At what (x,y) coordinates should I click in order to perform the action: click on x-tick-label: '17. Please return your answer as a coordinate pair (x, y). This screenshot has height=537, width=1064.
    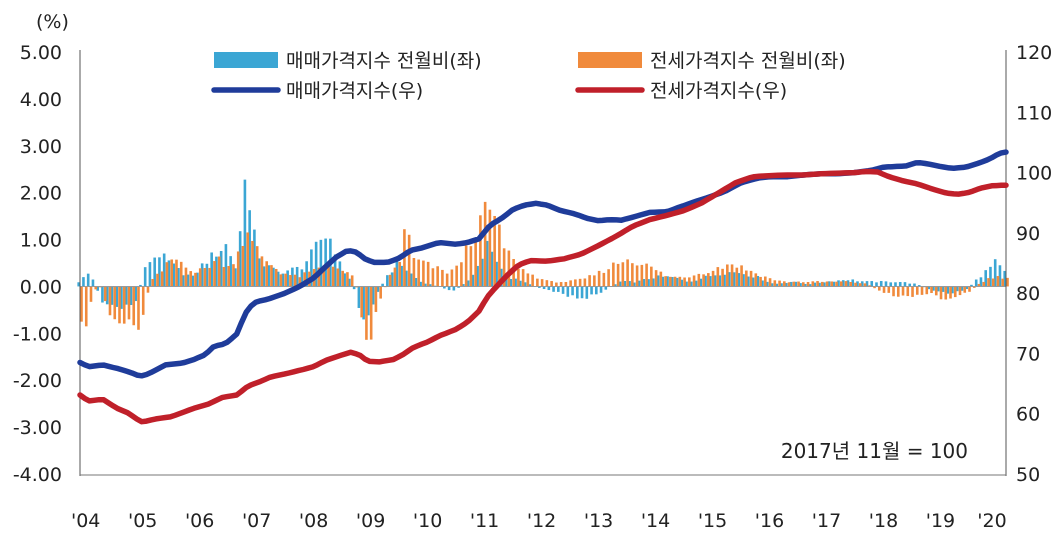
    Looking at the image, I should click on (826, 521).